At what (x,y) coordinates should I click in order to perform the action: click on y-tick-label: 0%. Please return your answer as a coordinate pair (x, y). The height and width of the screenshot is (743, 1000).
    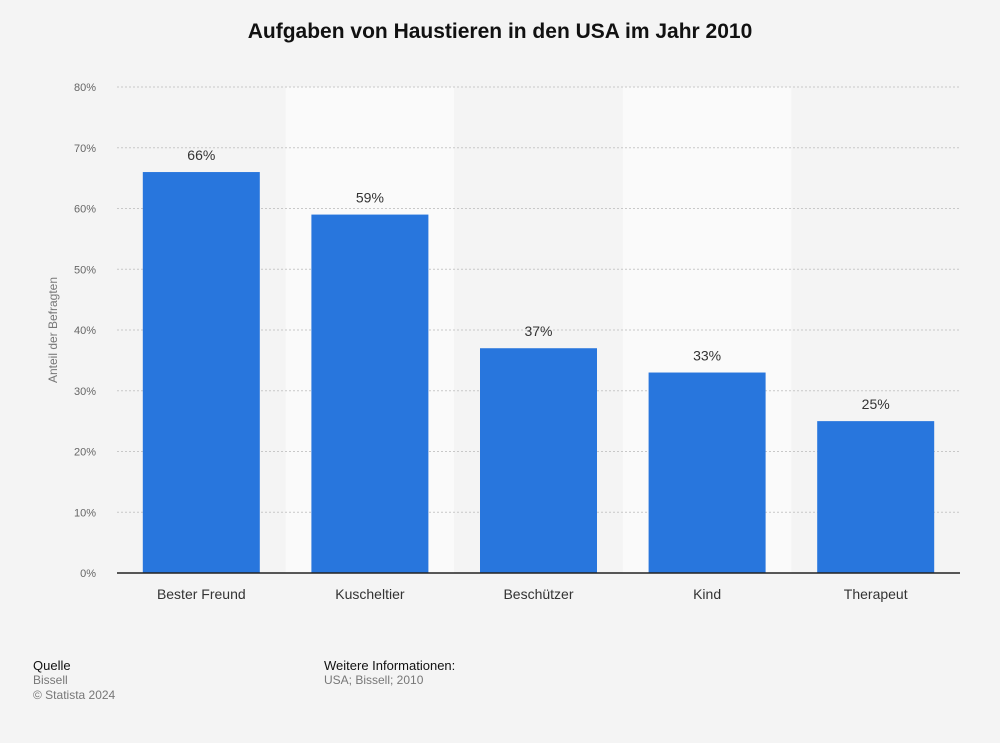
    Looking at the image, I should click on (88, 574).